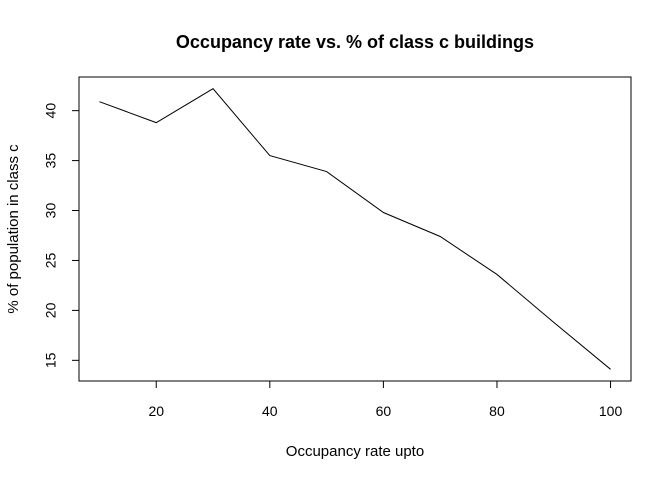 This screenshot has width=672, height=480. Describe the element at coordinates (51, 211) in the screenshot. I see `y-tick-label: 30` at that location.